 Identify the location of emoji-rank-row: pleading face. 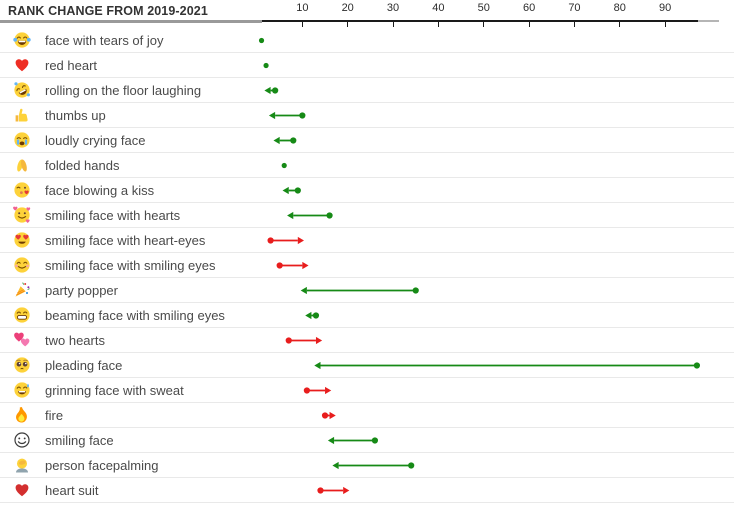
(367, 365).